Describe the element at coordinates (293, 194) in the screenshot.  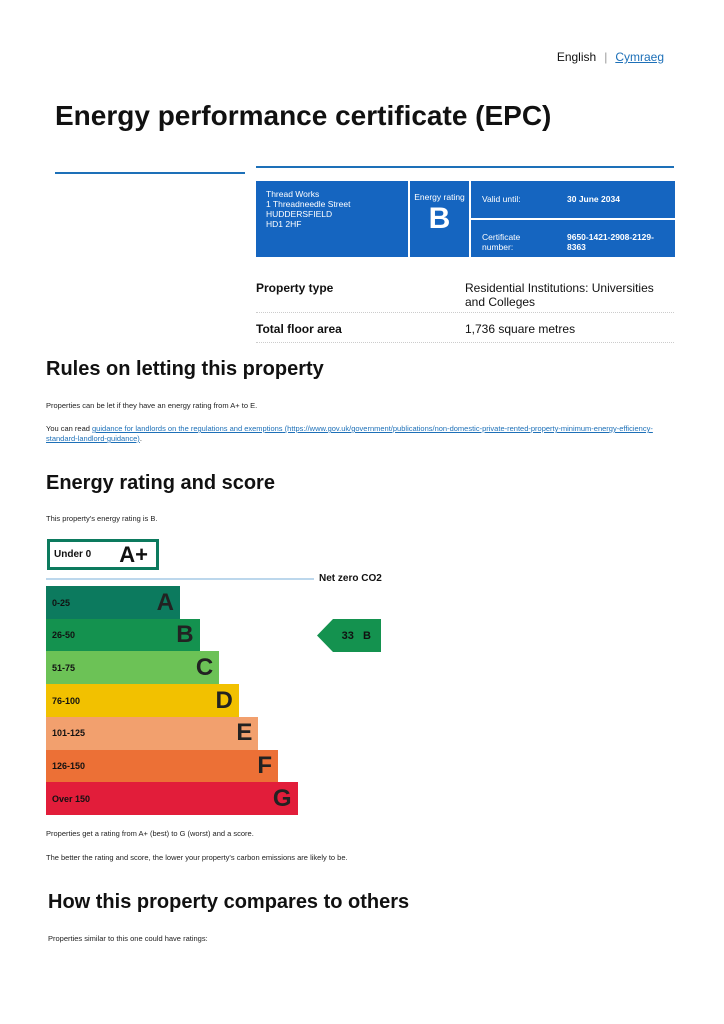
I see `address-line: Thread Works` at that location.